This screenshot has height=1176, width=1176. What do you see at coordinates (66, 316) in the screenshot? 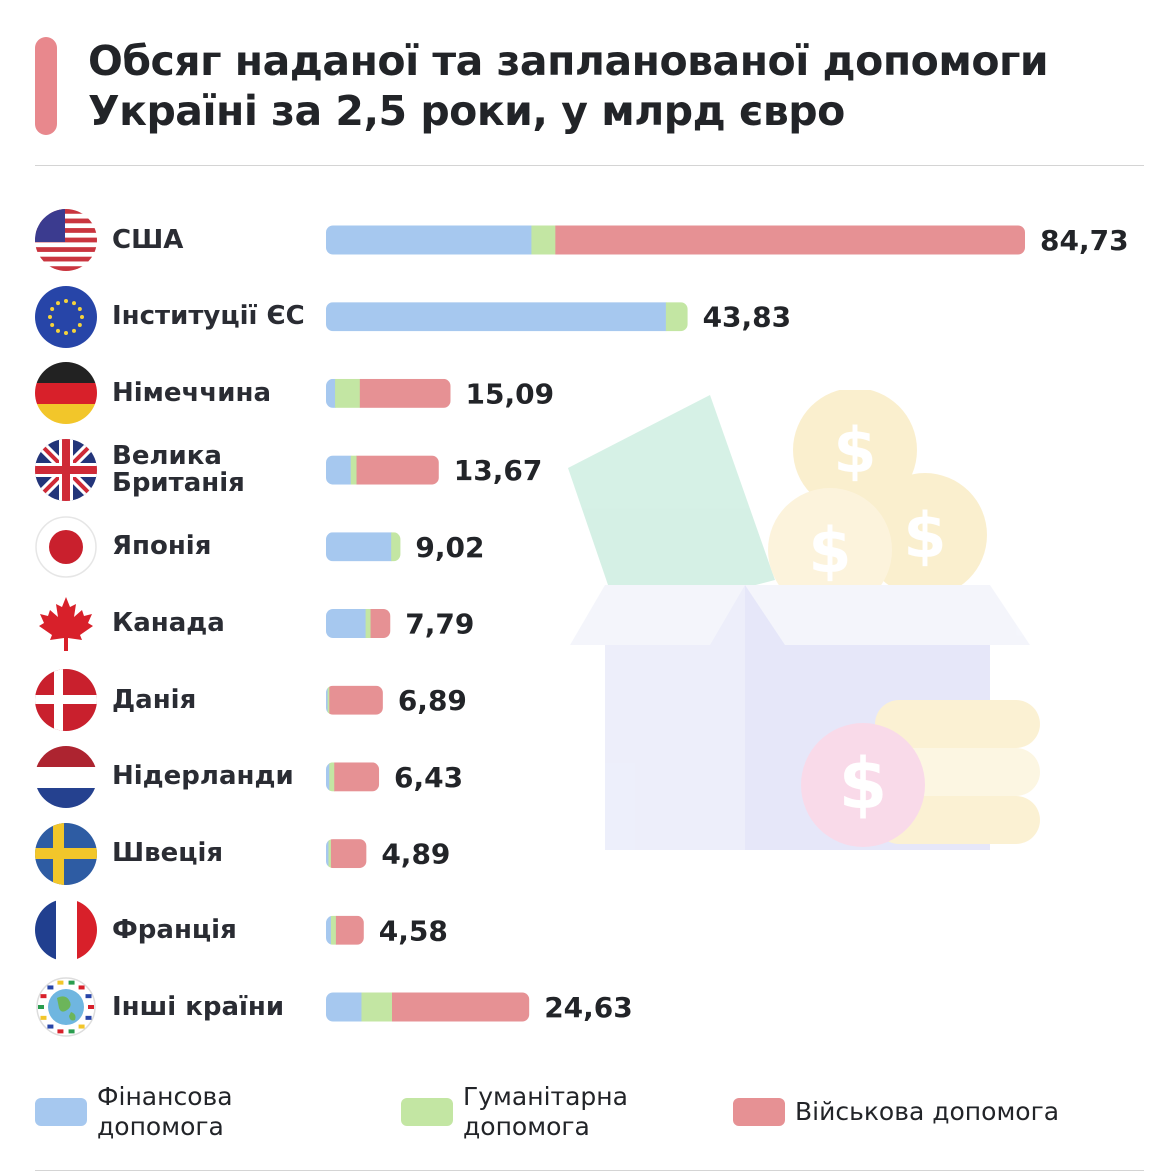
I see `eu-flag-icon` at bounding box center [66, 316].